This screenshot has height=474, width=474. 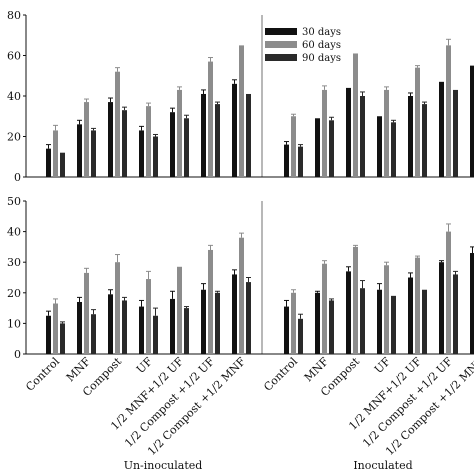 What do you see at coordinates (321, 58) in the screenshot?
I see `legend-label: 90 days` at bounding box center [321, 58].